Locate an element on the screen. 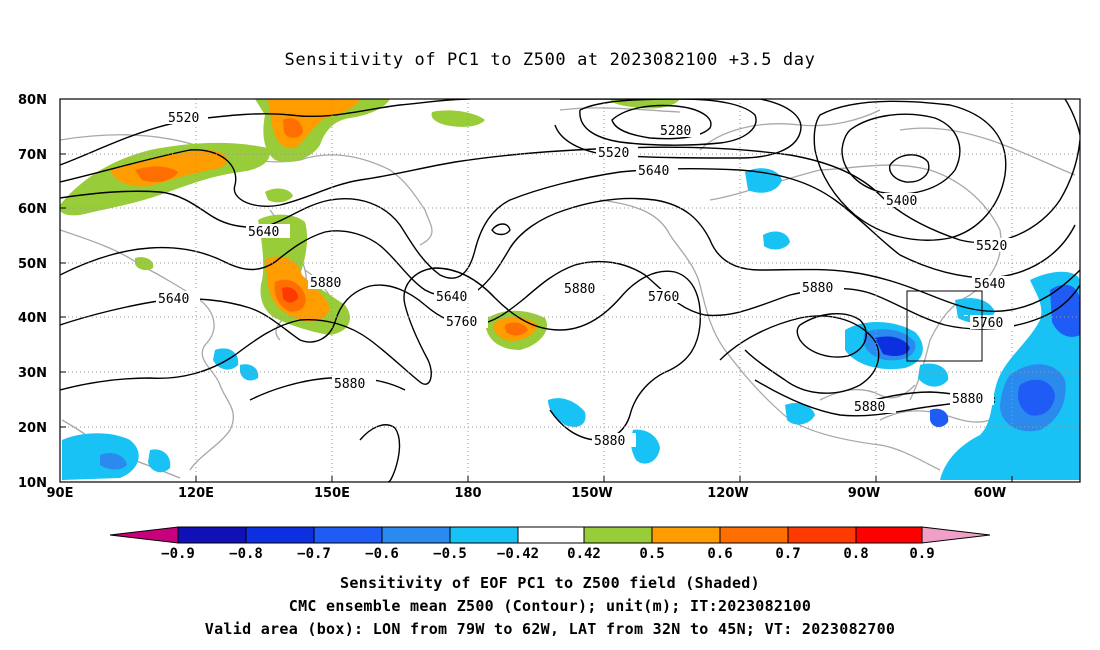  colorbar-label: −0.6 is located at coordinates (382, 554).